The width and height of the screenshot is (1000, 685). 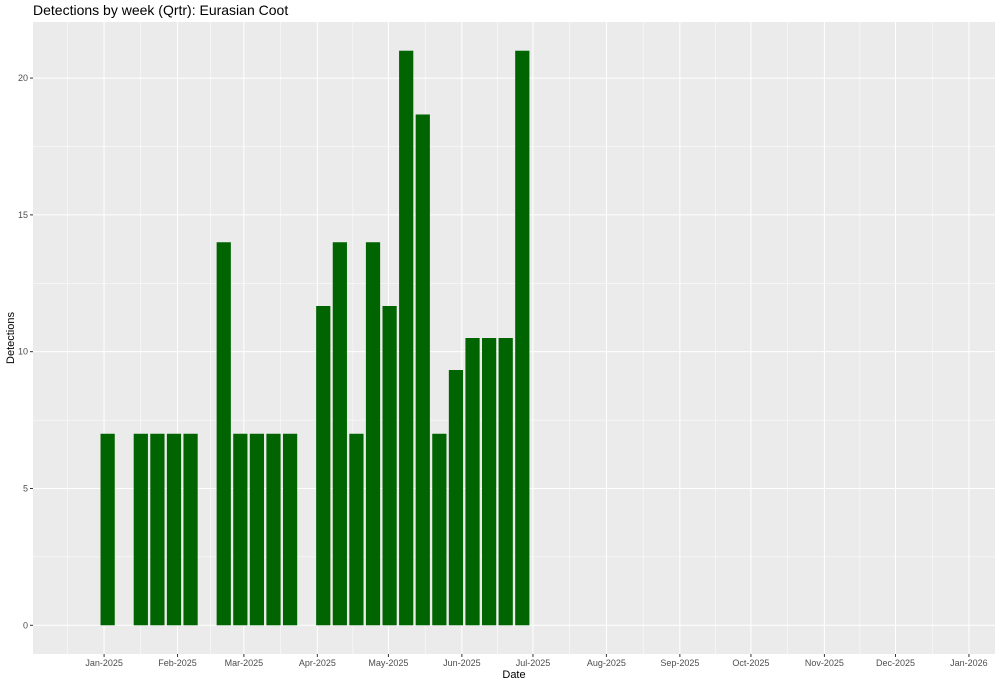 I want to click on x-tick-label: Nov-2025, so click(x=824, y=663).